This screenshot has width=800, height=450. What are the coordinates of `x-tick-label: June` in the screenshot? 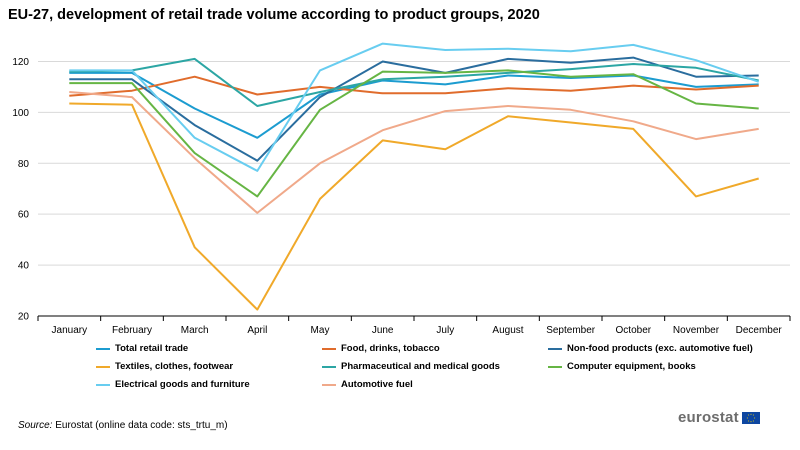 It's located at (383, 330).